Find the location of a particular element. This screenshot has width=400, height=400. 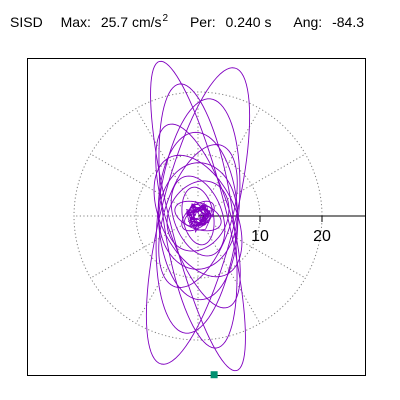

east-axis: 10 20 is located at coordinates (282, 230).